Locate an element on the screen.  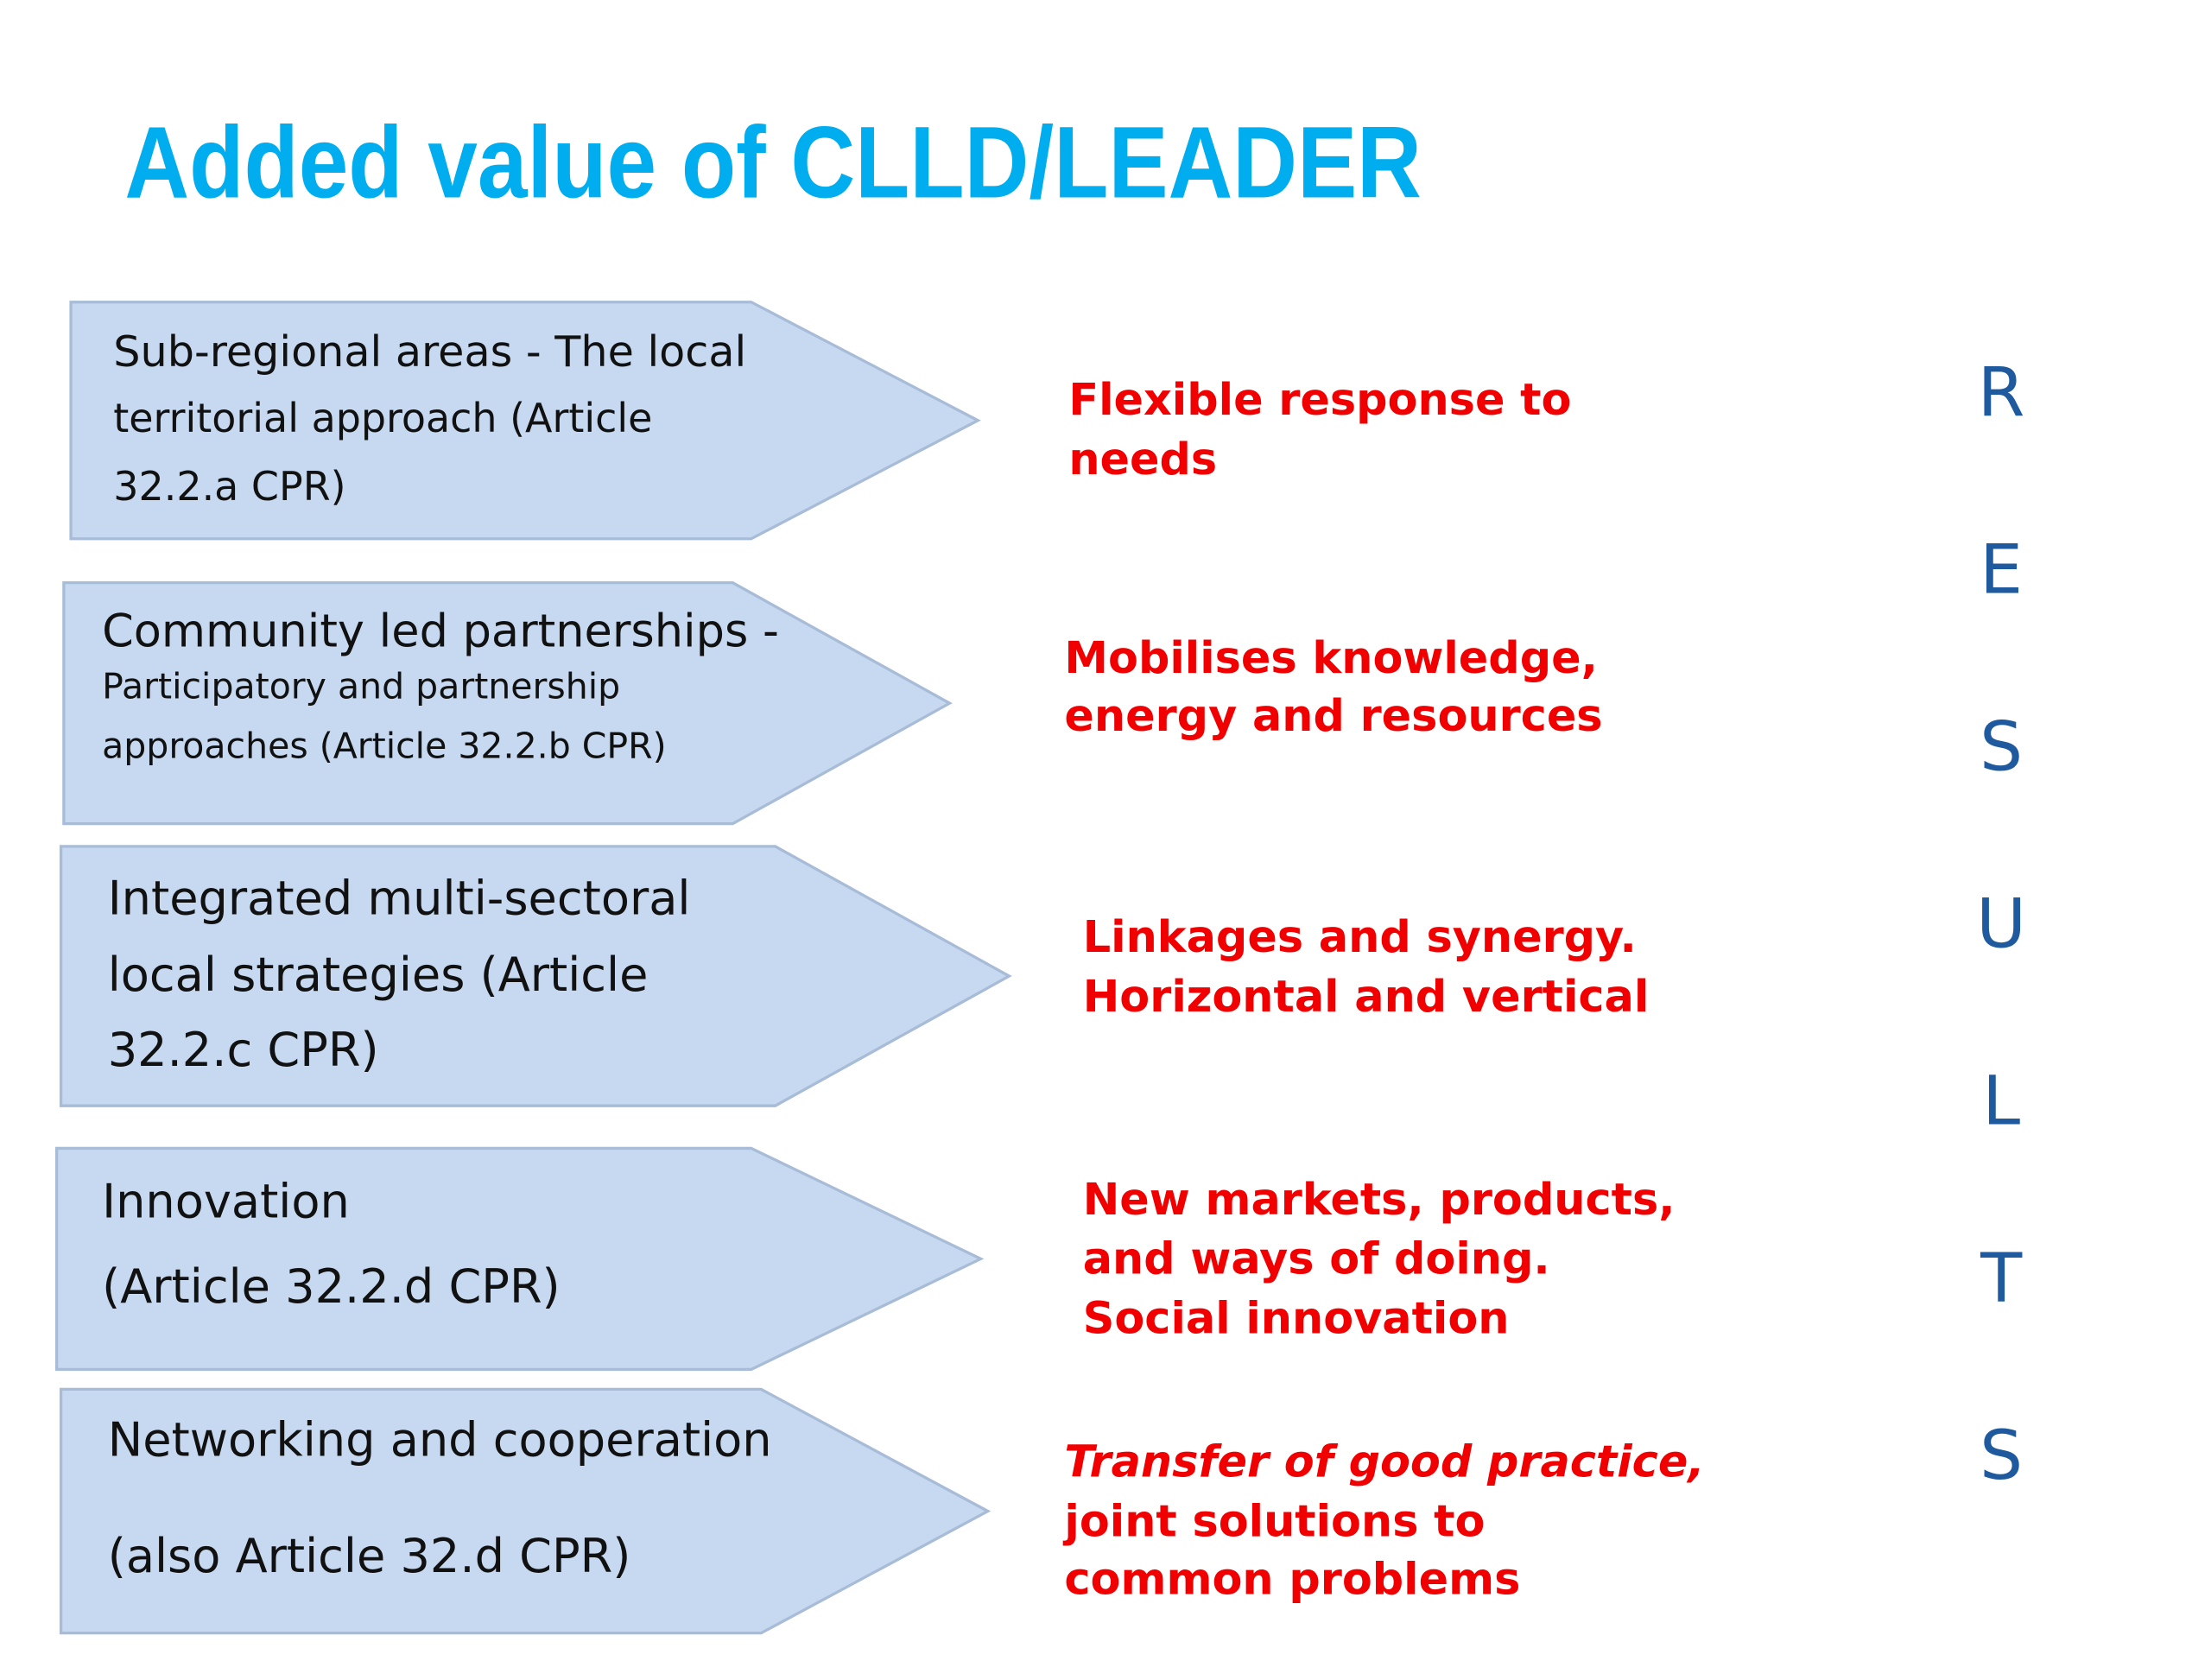
box-text: Integrated multi-sectoral is located at coordinates (399, 899).